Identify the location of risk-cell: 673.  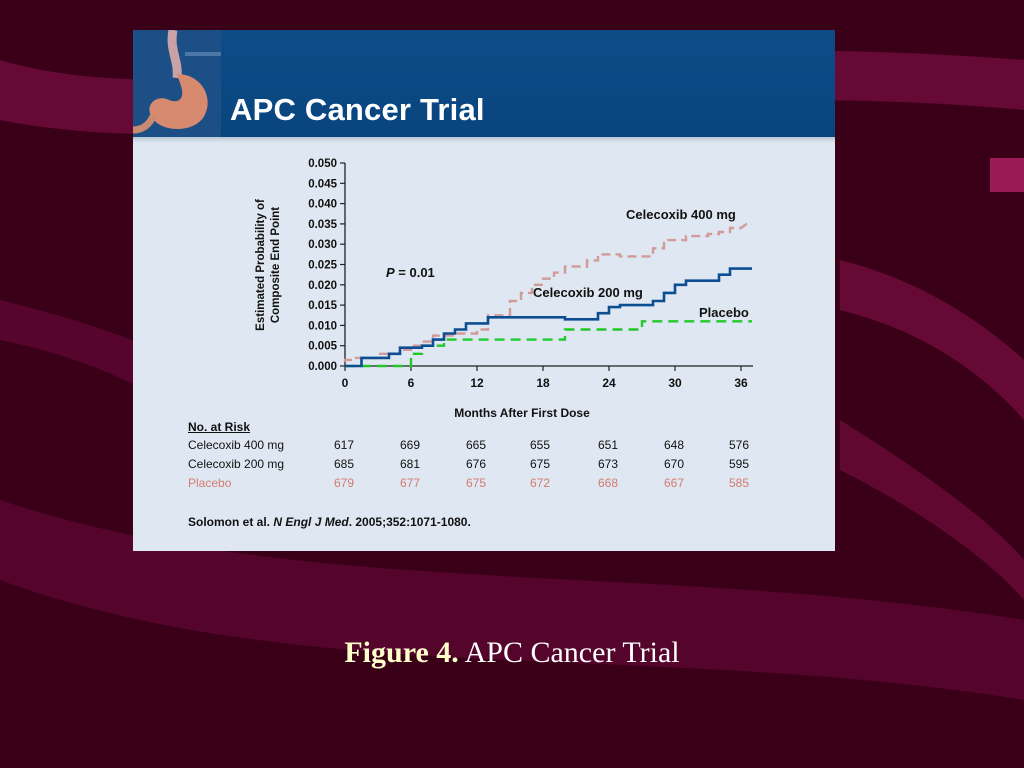
(608, 464).